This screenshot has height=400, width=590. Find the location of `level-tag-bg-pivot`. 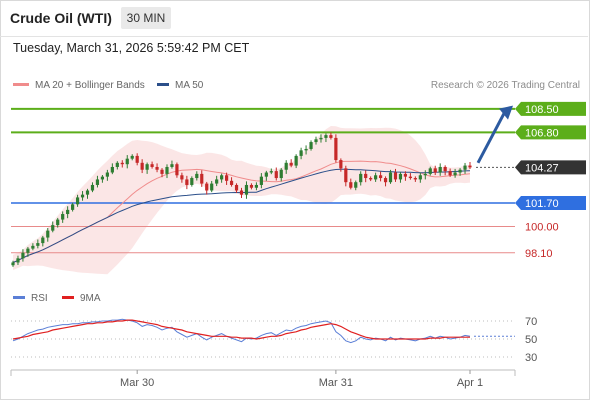

level-tag-bg-pivot is located at coordinates (550, 202).